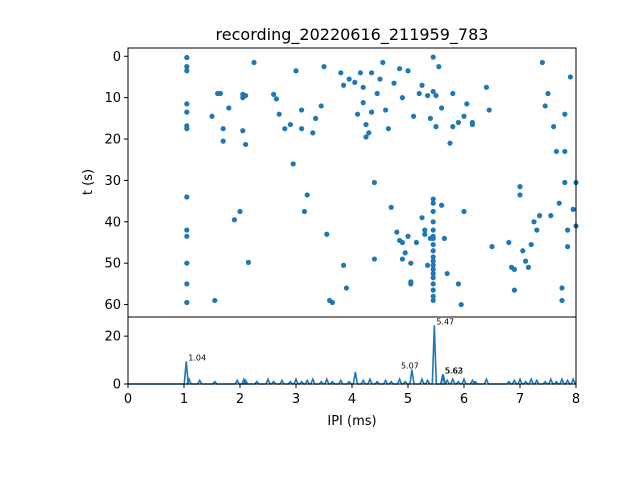 This screenshot has height=480, width=640. What do you see at coordinates (112, 337) in the screenshot?
I see `ipi-y-tick-label: 20` at bounding box center [112, 337].